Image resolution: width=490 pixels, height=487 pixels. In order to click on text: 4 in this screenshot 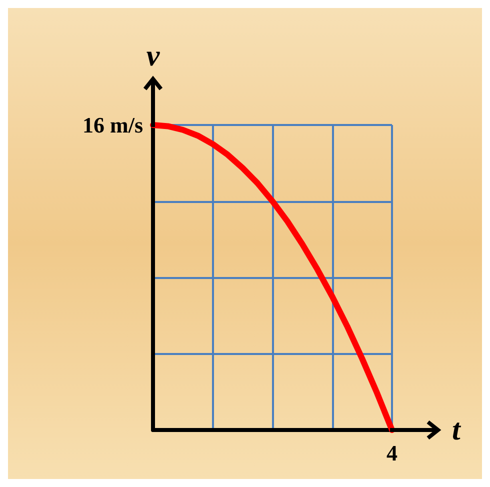, I will do `click(392, 453)`.